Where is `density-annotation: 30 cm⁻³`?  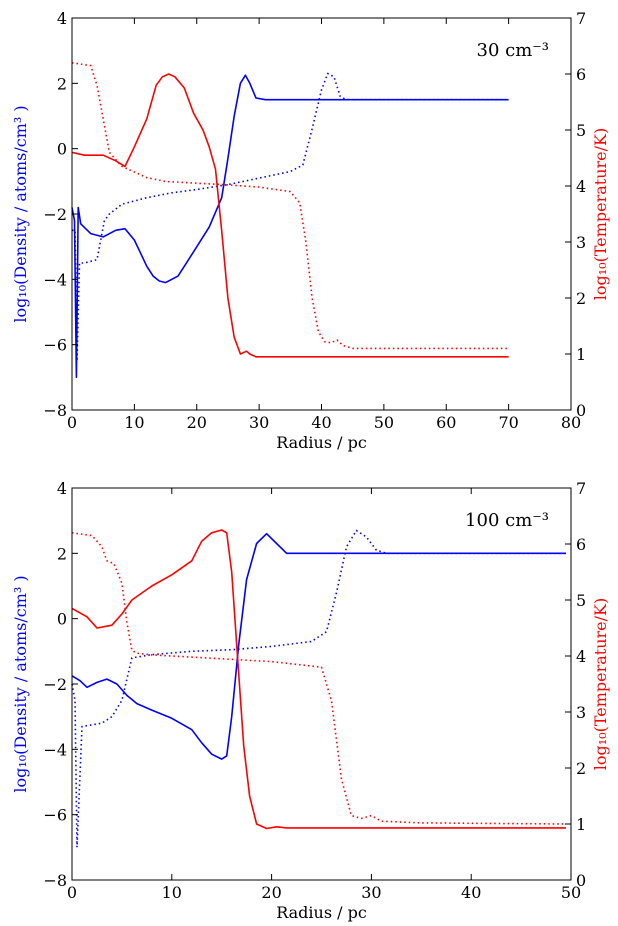
density-annotation: 30 cm⁻³ is located at coordinates (513, 50).